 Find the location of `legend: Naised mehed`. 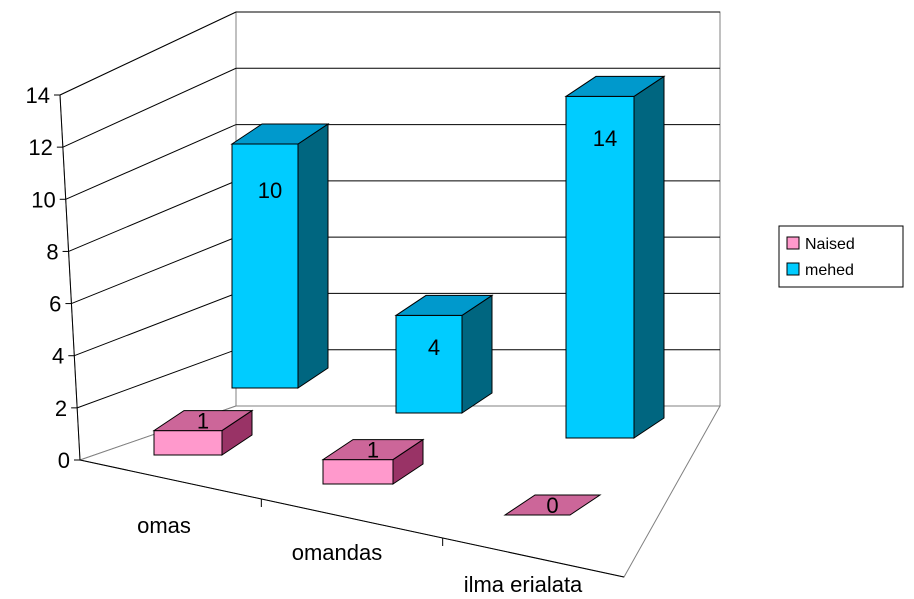

legend: Naised mehed is located at coordinates (841, 256).